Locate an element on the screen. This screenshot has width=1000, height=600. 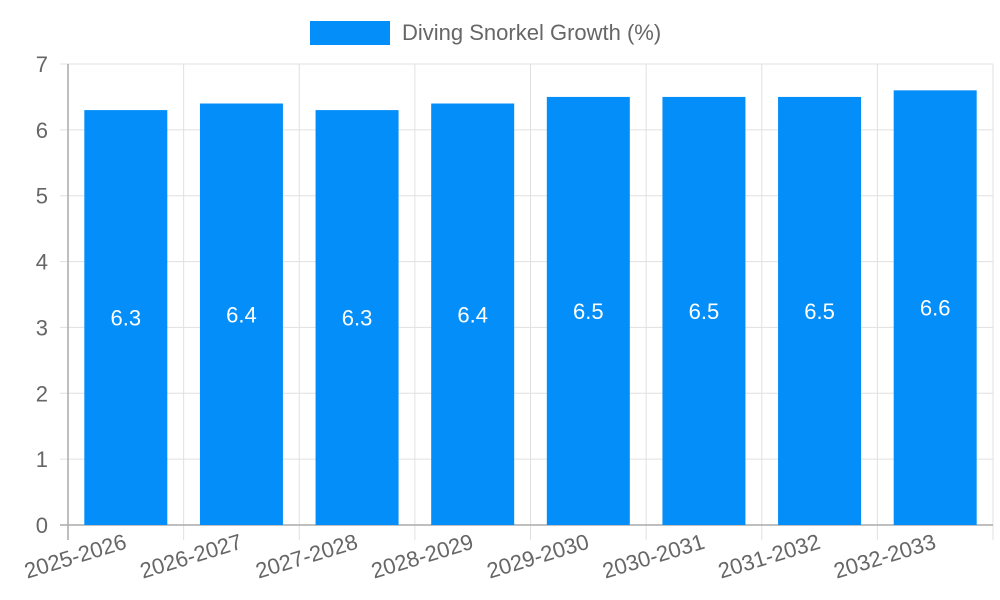
y-tick-label: 4 is located at coordinates (42, 262).